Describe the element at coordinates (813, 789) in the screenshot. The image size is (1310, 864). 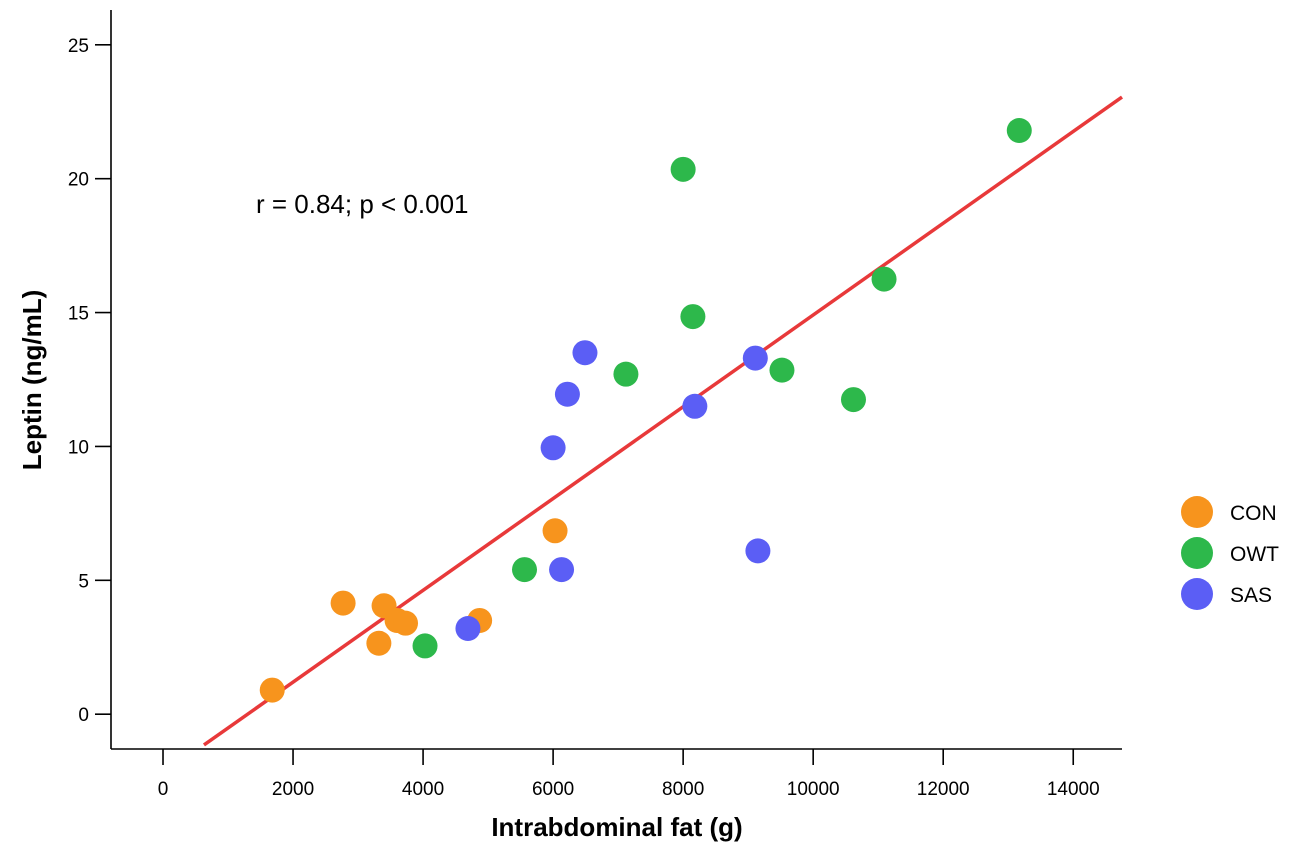
I see `x-tick-label: 10000` at that location.